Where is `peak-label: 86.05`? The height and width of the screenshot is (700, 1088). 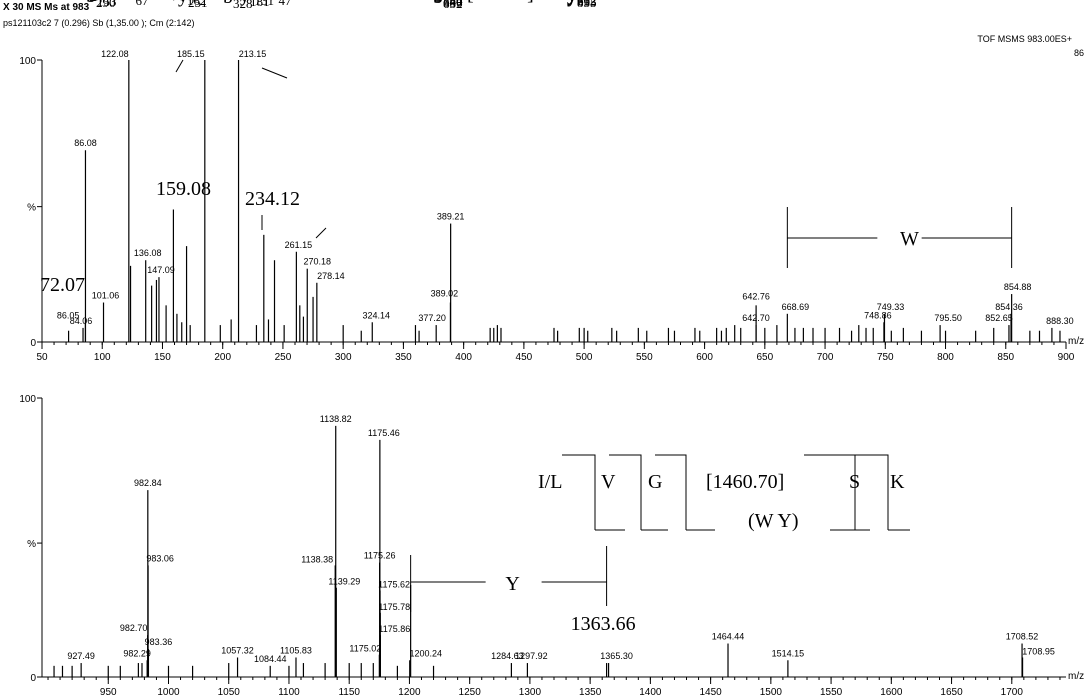
peak-label: 86.05 is located at coordinates (68, 315).